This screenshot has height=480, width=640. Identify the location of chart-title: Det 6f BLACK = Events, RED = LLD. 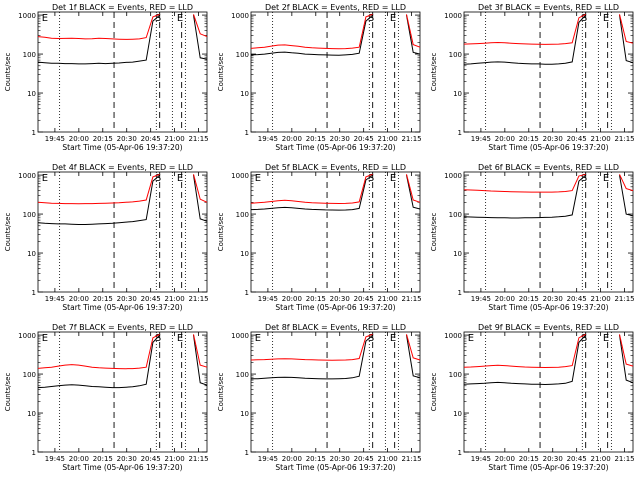
(548, 167).